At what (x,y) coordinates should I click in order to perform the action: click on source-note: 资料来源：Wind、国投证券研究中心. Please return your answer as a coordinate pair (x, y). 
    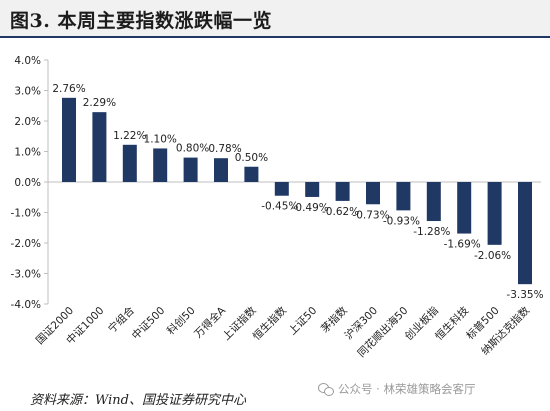
    Looking at the image, I should click on (138, 400).